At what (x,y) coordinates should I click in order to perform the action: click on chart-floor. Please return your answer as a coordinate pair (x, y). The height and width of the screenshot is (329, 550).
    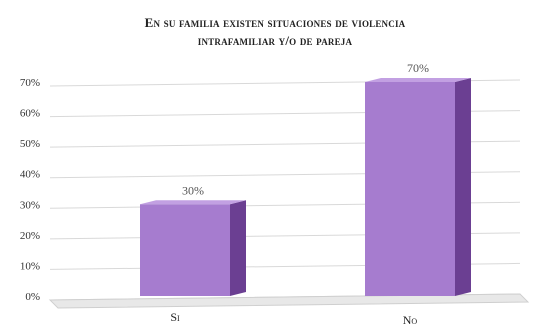
    Looking at the image, I should click on (289, 301).